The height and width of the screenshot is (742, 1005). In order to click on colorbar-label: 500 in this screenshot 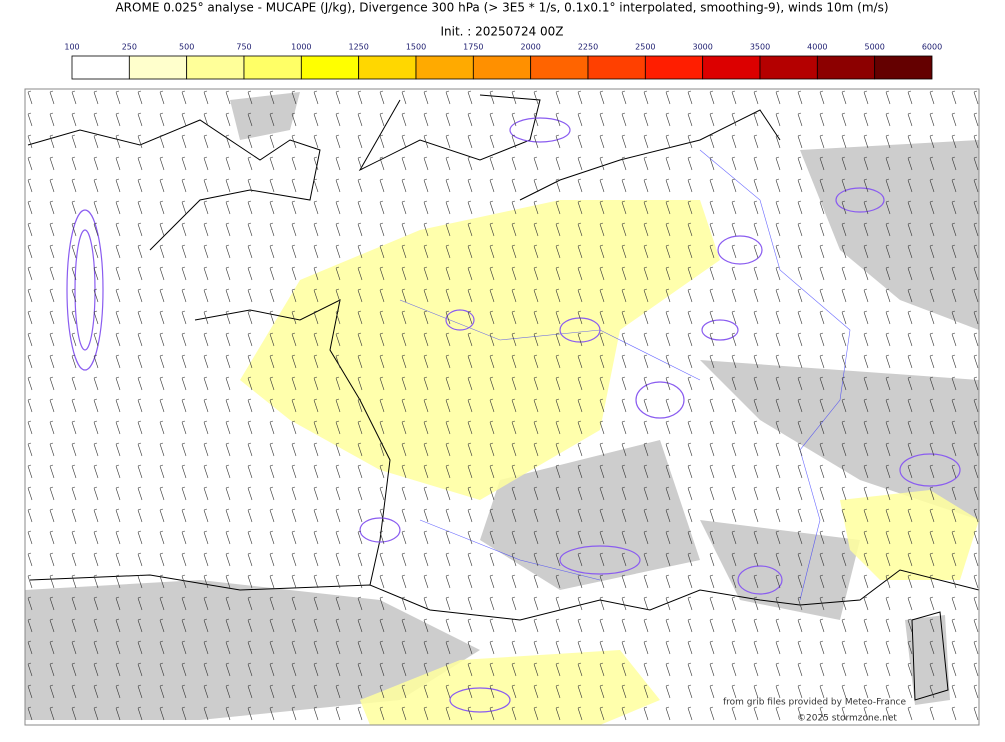, I will do `click(186, 47)`.